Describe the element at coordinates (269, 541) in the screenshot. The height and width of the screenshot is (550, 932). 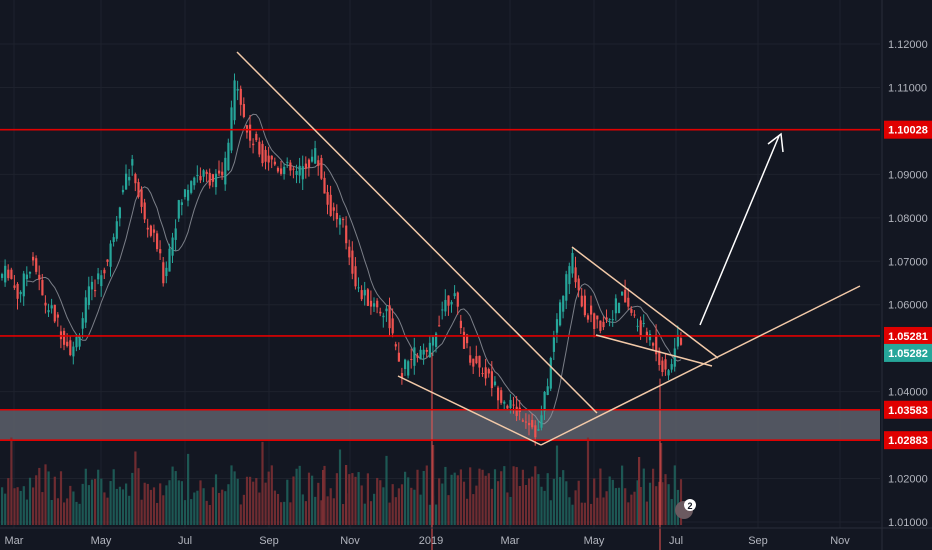
I see `x-tick-label: Sep` at that location.